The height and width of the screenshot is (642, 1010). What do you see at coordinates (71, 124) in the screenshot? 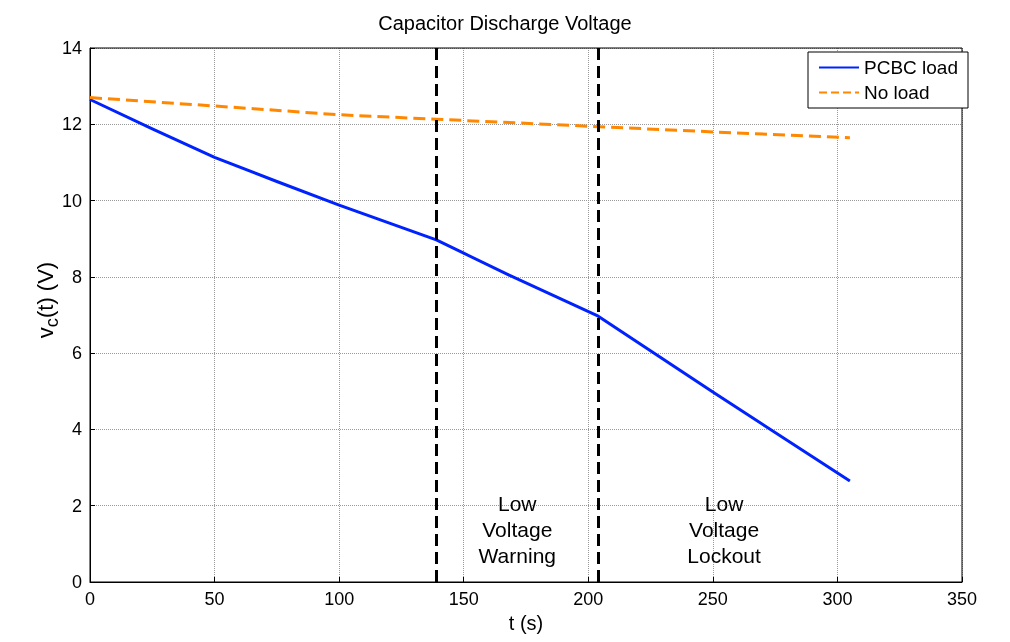
I see `y-tick-label: 12` at bounding box center [71, 124].